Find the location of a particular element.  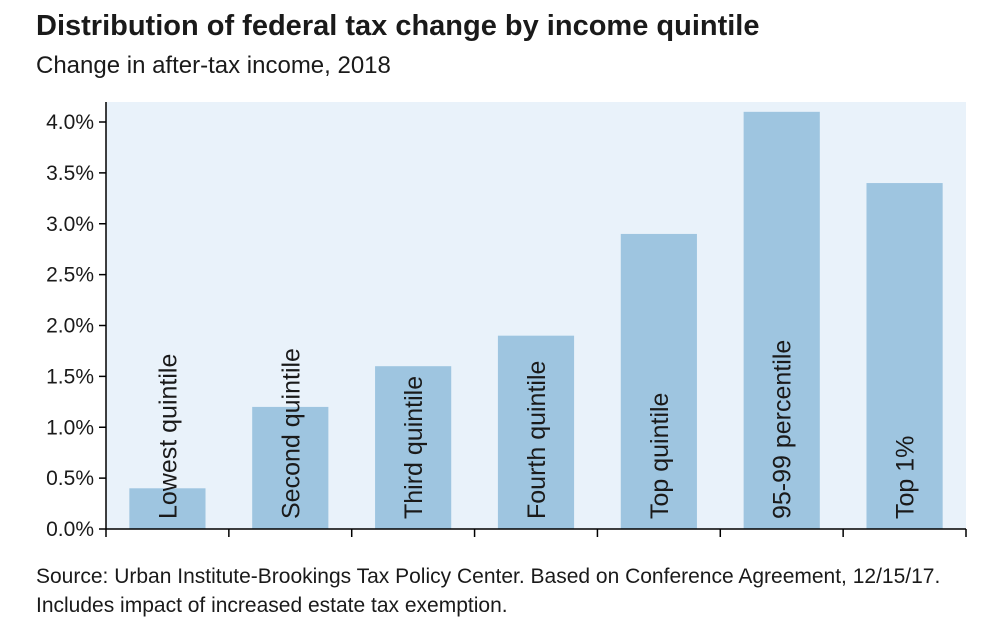

y-tick-label: 0.0% is located at coordinates (70, 529).